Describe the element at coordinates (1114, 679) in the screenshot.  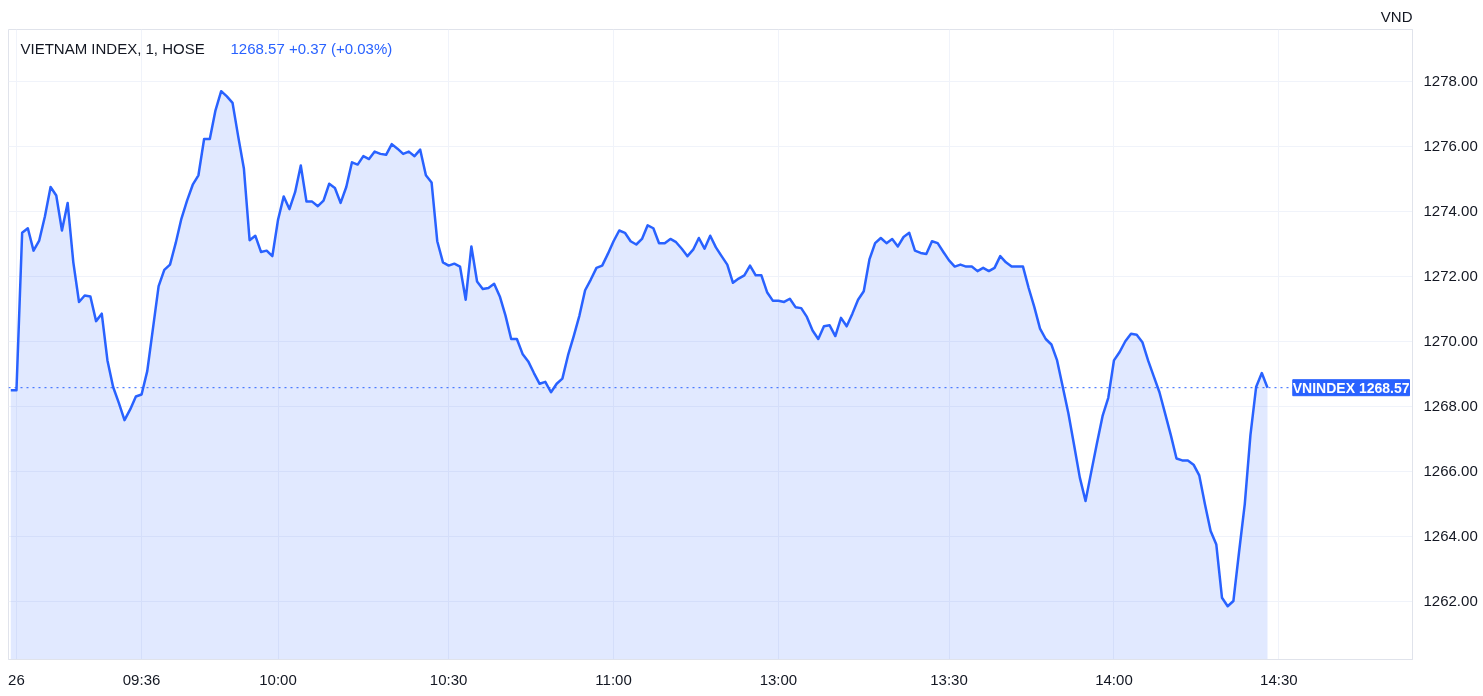
I see `x-tick-label: 14:00` at that location.